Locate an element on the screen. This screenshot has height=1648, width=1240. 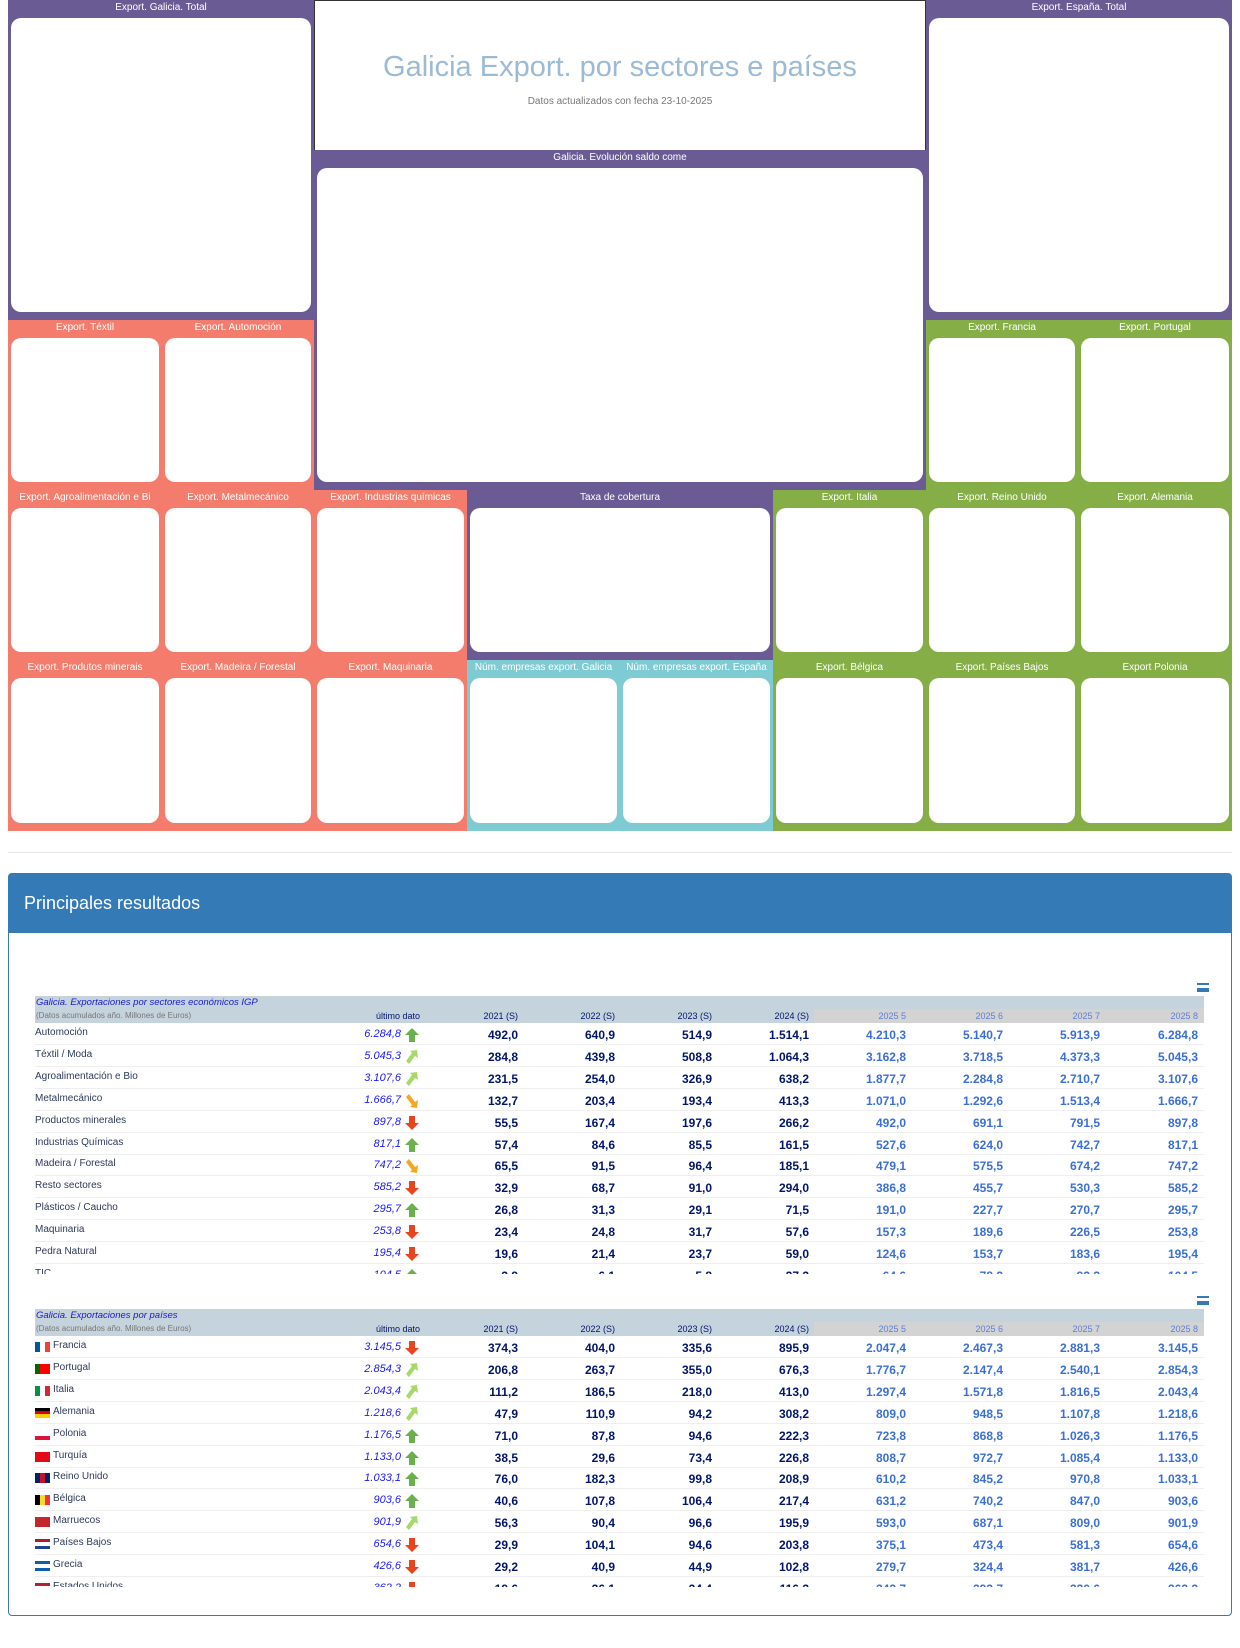
column-header: 2022 (S) is located at coordinates (597, 1329).